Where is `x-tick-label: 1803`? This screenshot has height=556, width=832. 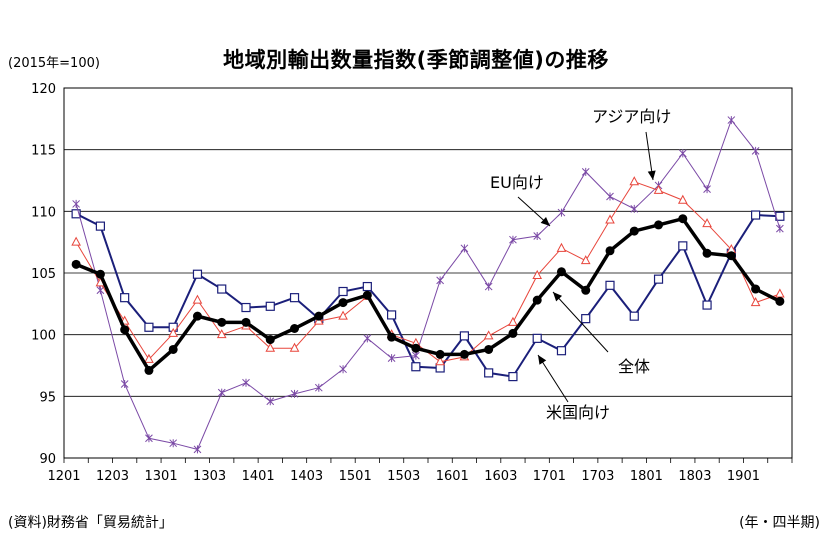 x-tick-label: 1803 is located at coordinates (694, 476).